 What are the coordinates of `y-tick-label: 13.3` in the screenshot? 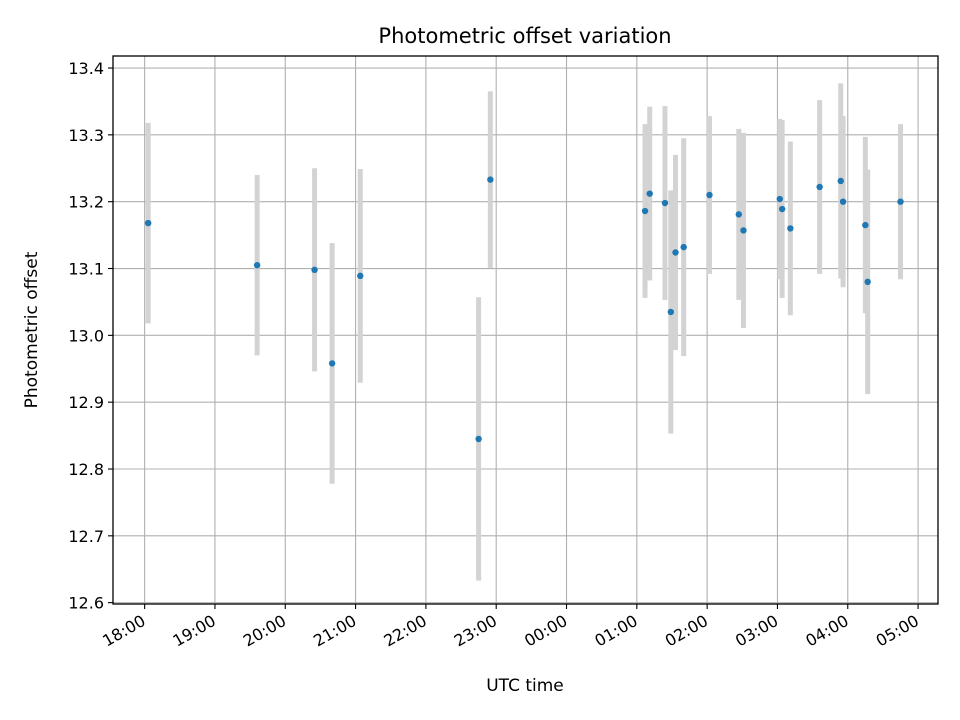 It's located at (86, 135).